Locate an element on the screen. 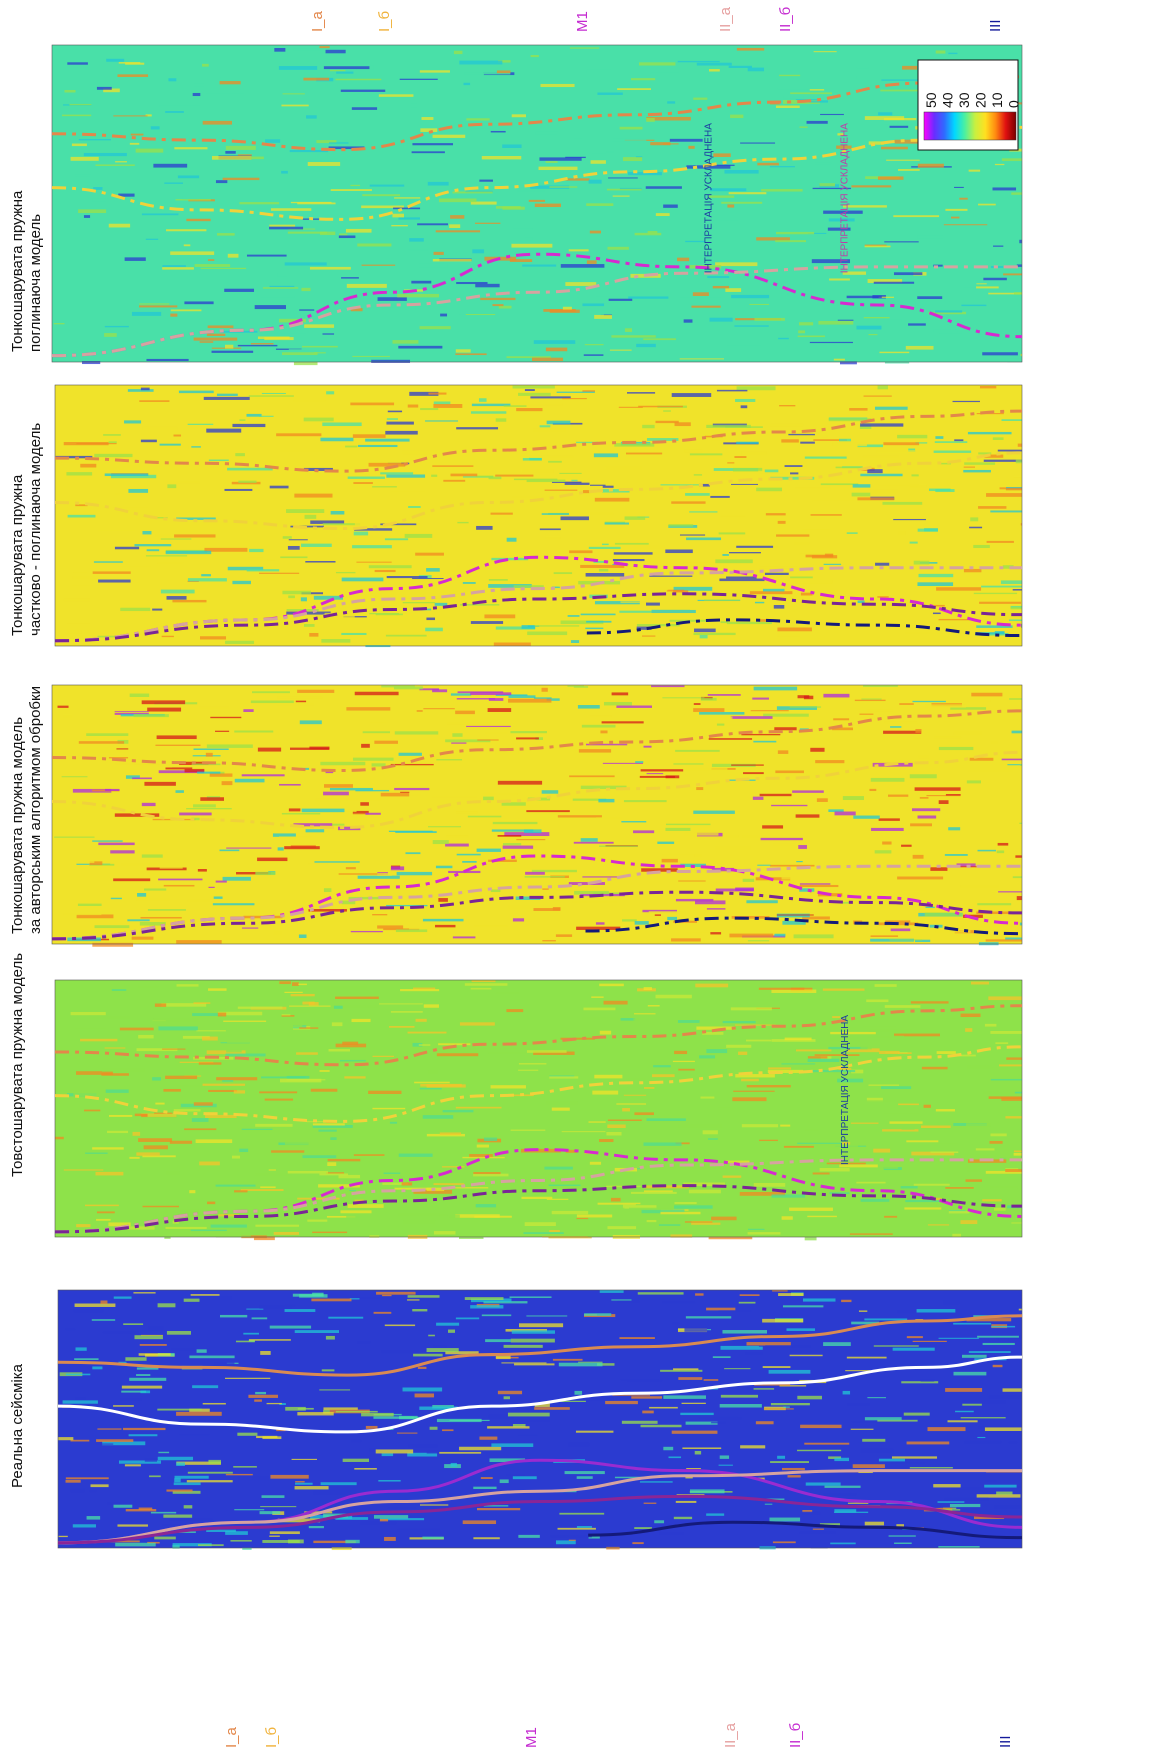 The height and width of the screenshot is (1753, 1176). horizon-label-right: II_а is located at coordinates (725, 19).